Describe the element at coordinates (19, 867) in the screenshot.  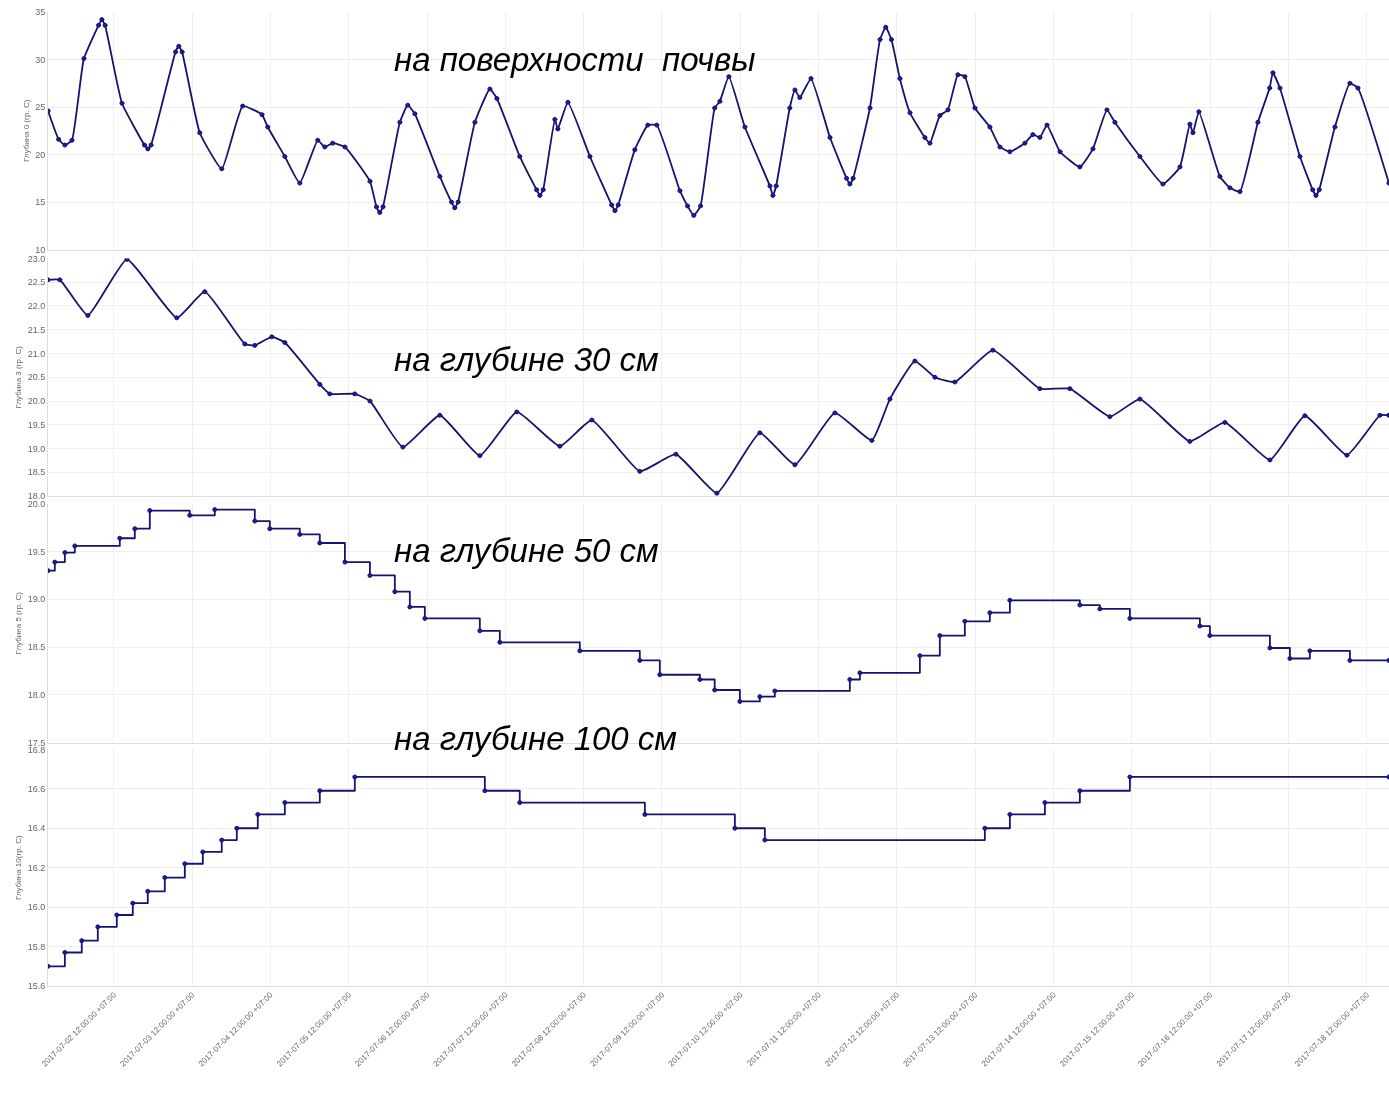
I see `y-axis-title: Глубина 10(гр. С)` at that location.